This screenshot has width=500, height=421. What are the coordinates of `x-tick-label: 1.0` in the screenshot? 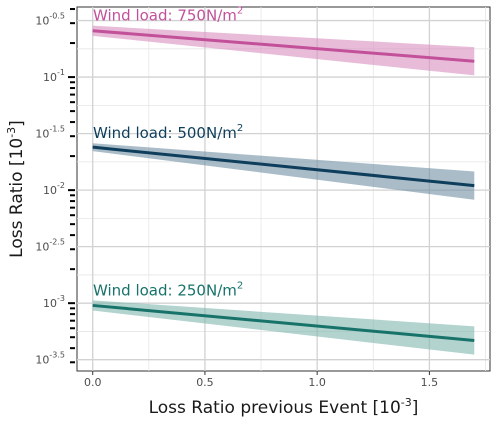 It's located at (317, 382).